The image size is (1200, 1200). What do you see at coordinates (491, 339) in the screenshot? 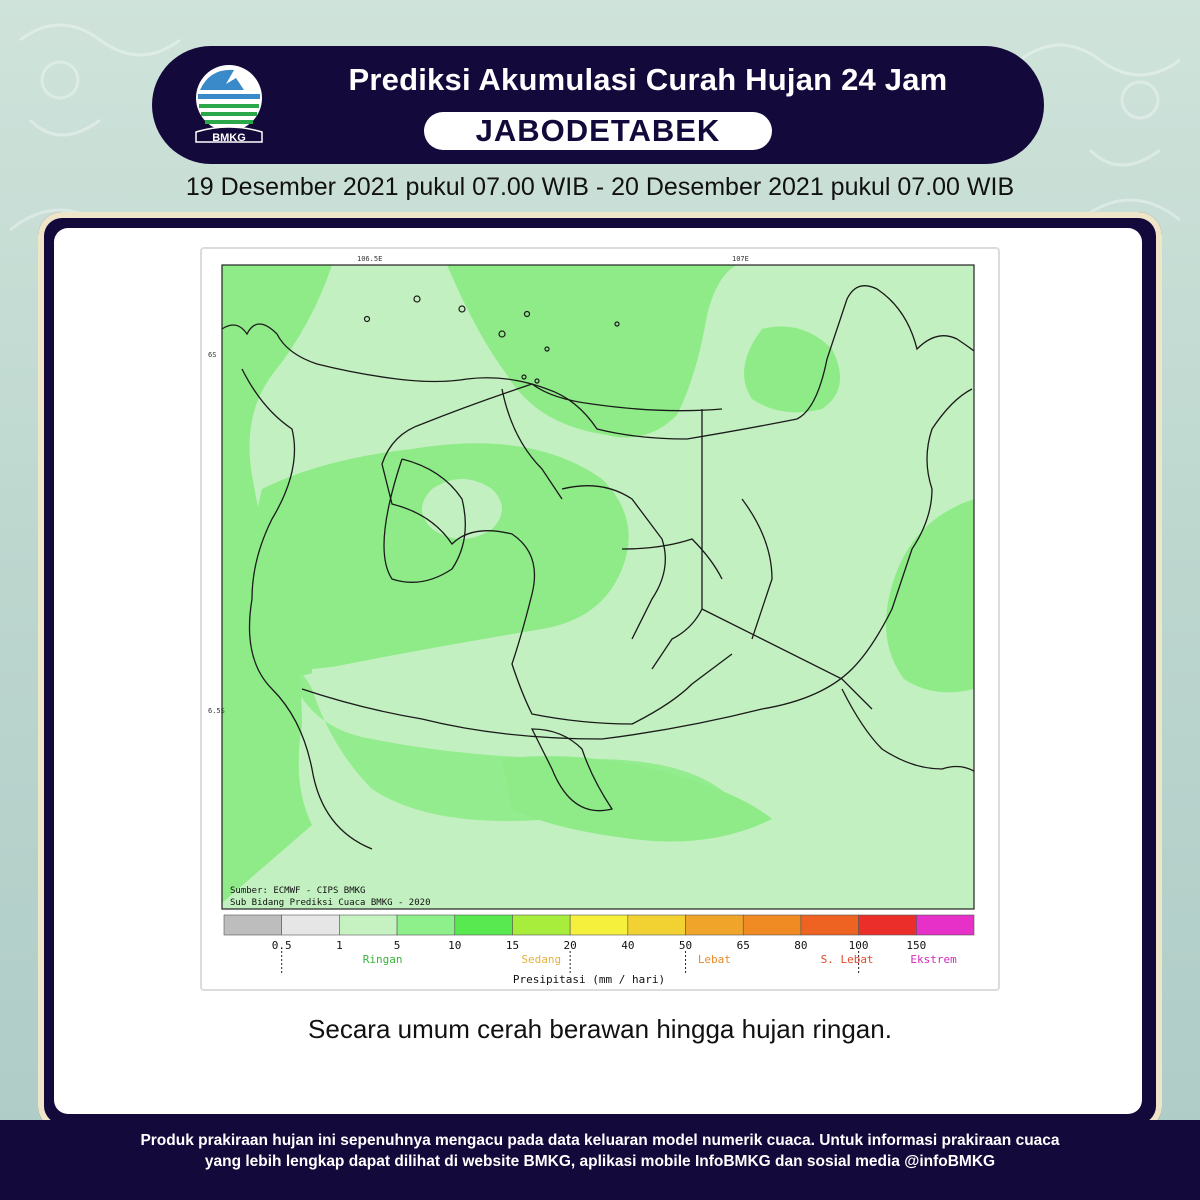
I see `islands` at bounding box center [491, 339].